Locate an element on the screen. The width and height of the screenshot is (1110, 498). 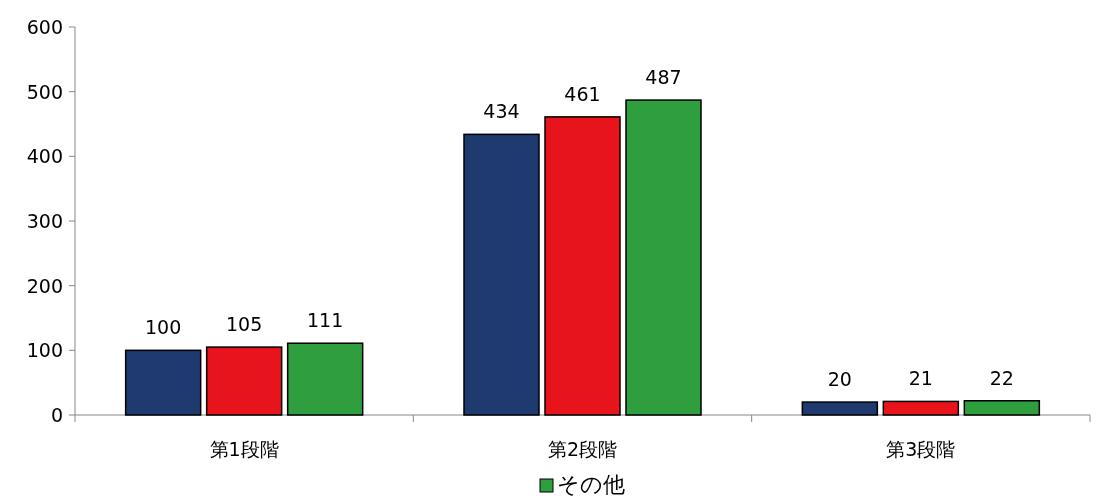
y-tick-label: 300 is located at coordinates (44, 221).